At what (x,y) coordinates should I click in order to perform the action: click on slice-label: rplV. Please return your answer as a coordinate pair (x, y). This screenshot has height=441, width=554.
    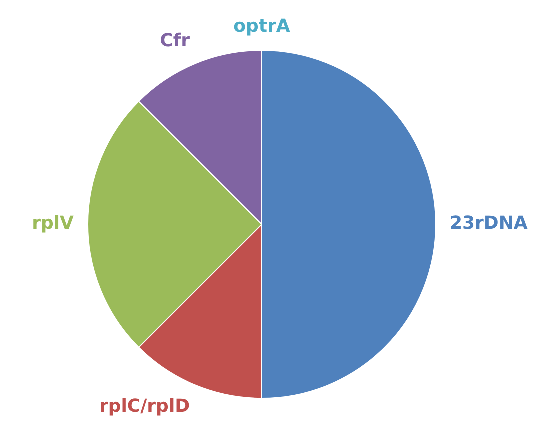
    Looking at the image, I should click on (53, 223).